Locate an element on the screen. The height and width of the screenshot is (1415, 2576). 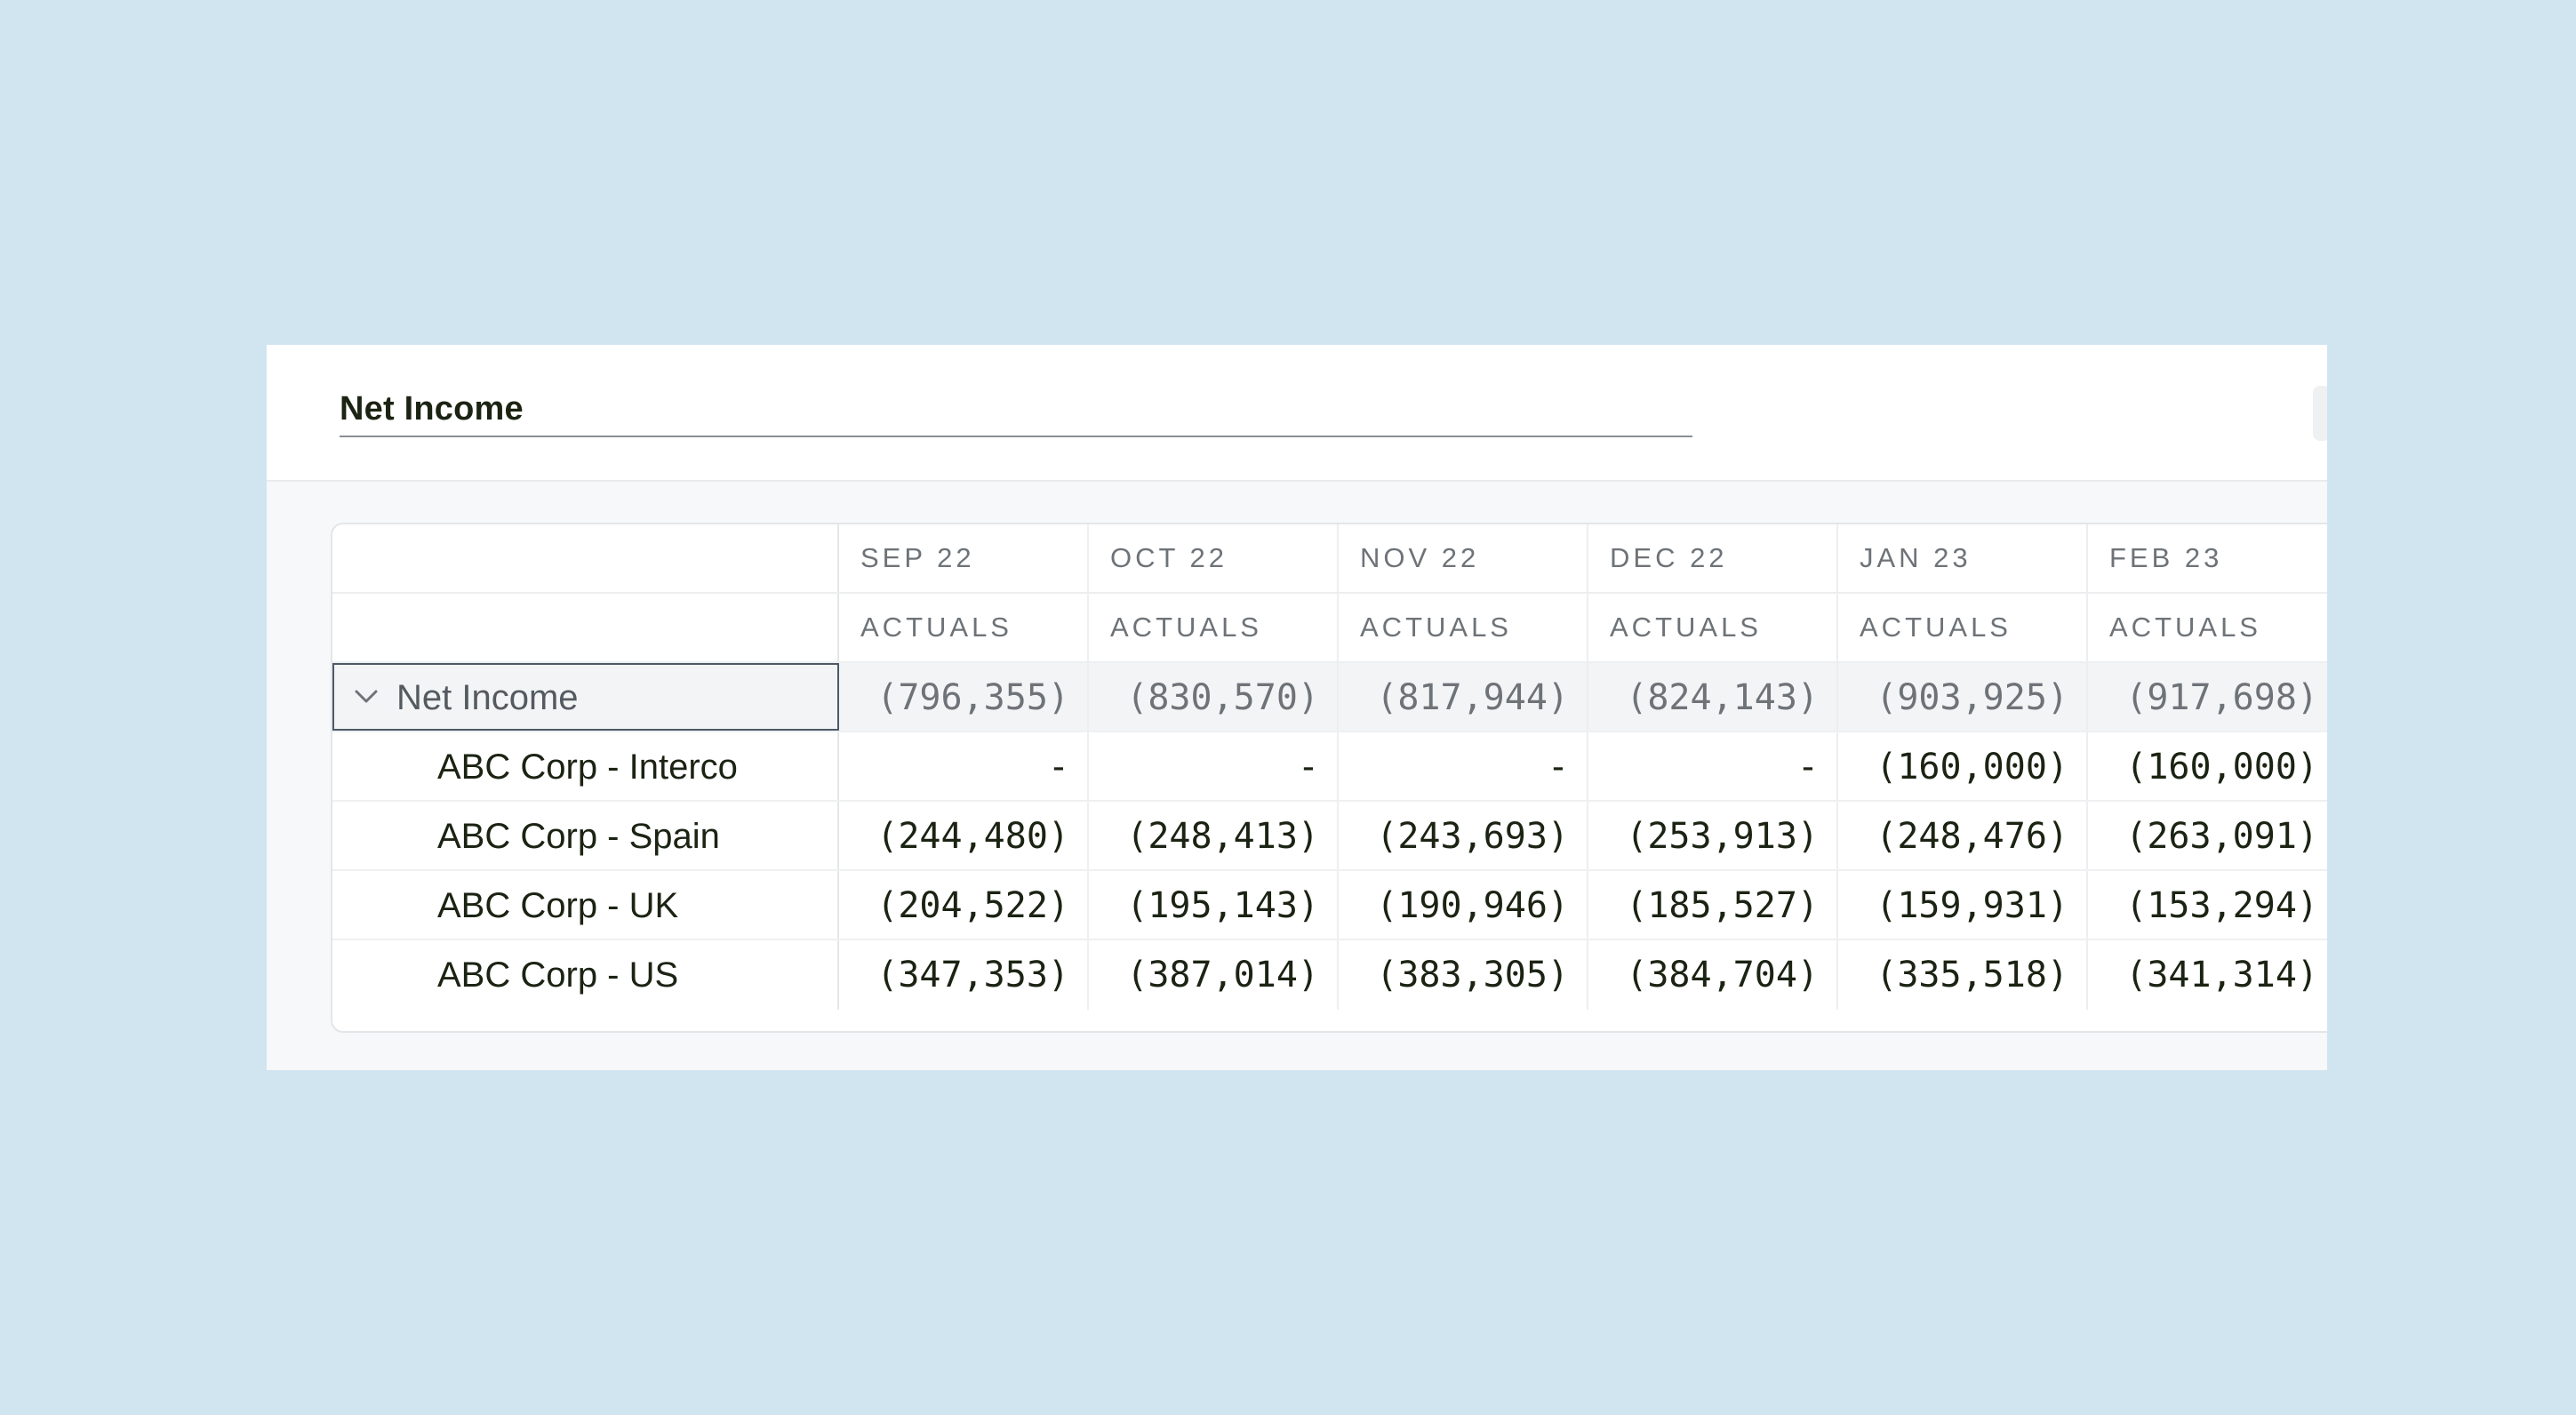
value-cell: (335,518) is located at coordinates (1963, 975).